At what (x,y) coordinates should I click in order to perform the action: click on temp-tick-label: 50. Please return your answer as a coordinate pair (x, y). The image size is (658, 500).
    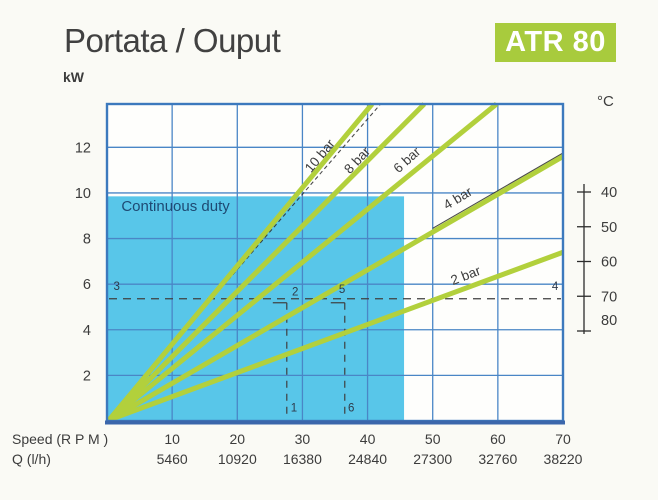
    Looking at the image, I should click on (609, 228).